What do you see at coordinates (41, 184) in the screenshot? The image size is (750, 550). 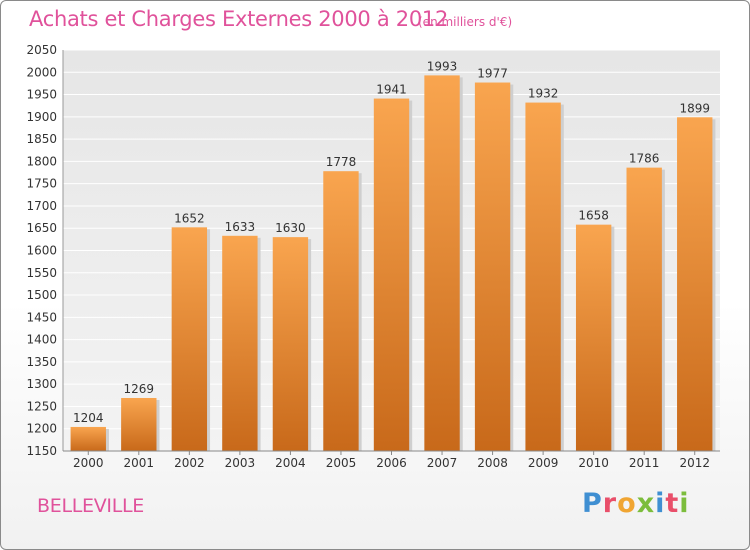 I see `y-tick-label: 1750` at bounding box center [41, 184].